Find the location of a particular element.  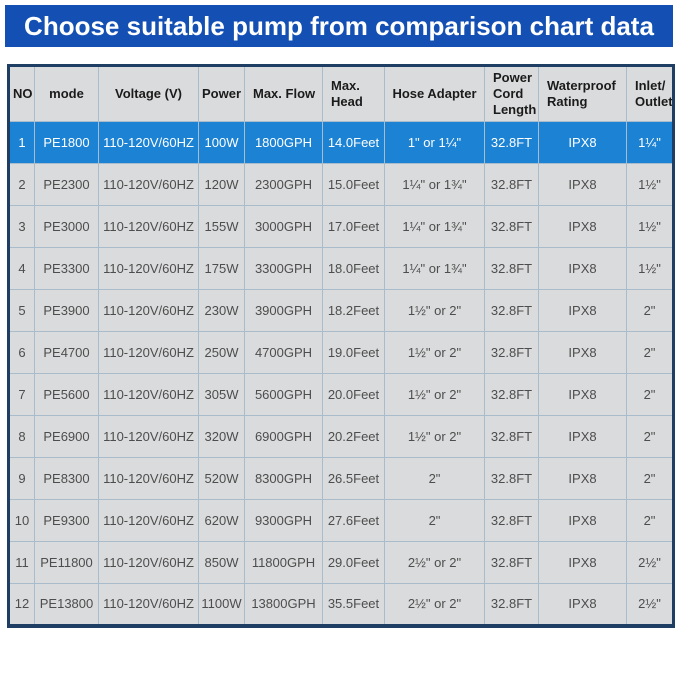

table-cell: PE3300 is located at coordinates (66, 268).